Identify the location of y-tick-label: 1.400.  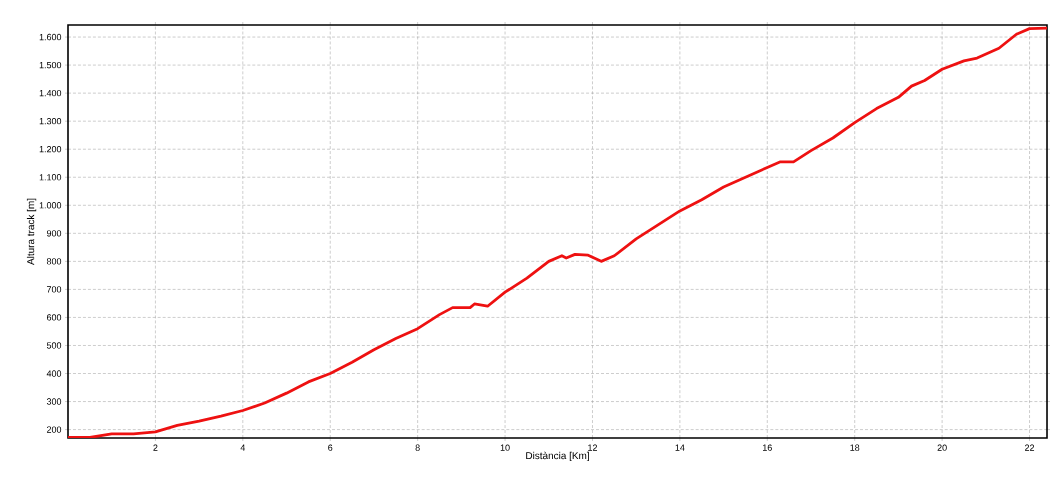
(50, 93).